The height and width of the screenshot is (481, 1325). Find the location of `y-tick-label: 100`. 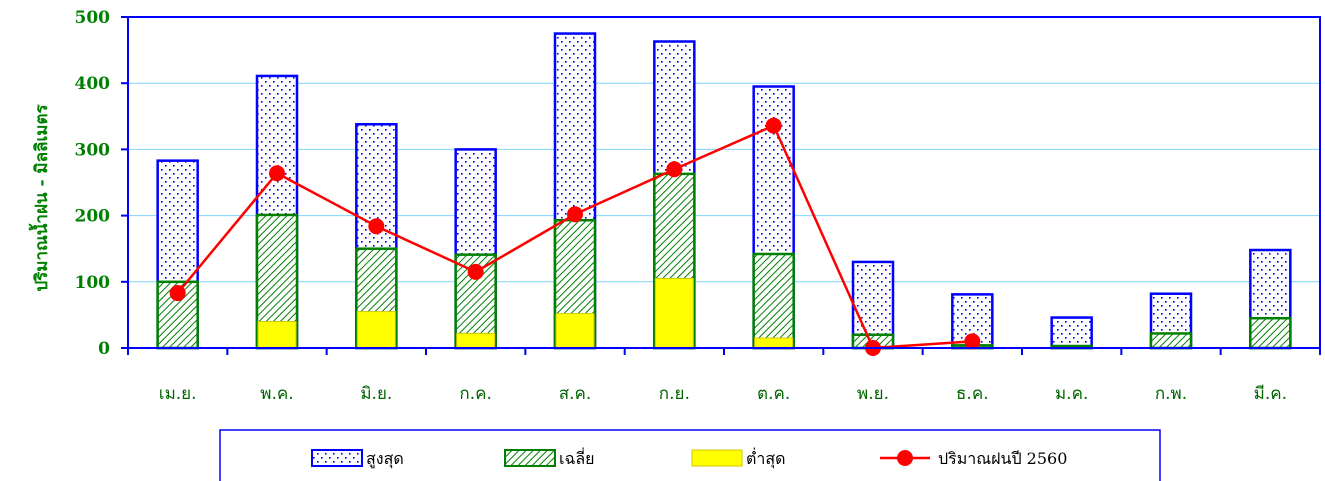

y-tick-label: 100 is located at coordinates (93, 283).